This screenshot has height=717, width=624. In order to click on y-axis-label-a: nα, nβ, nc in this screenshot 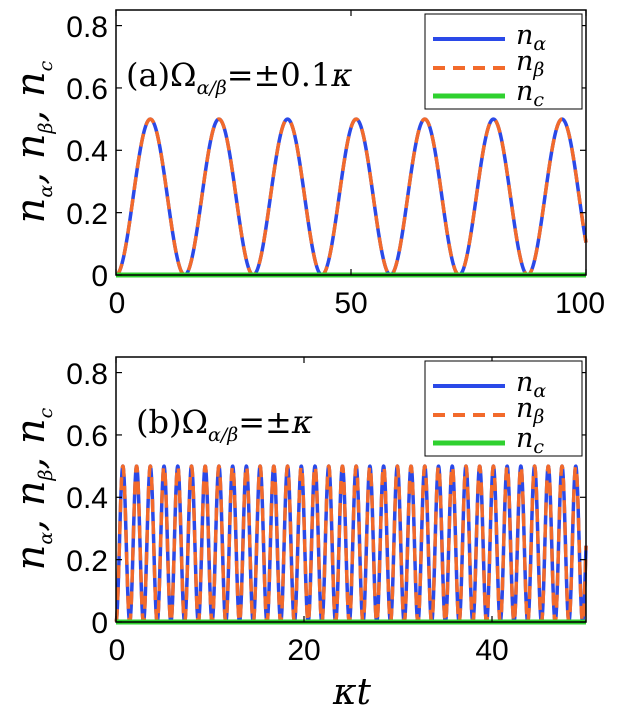, I will do `click(32, 141)`.